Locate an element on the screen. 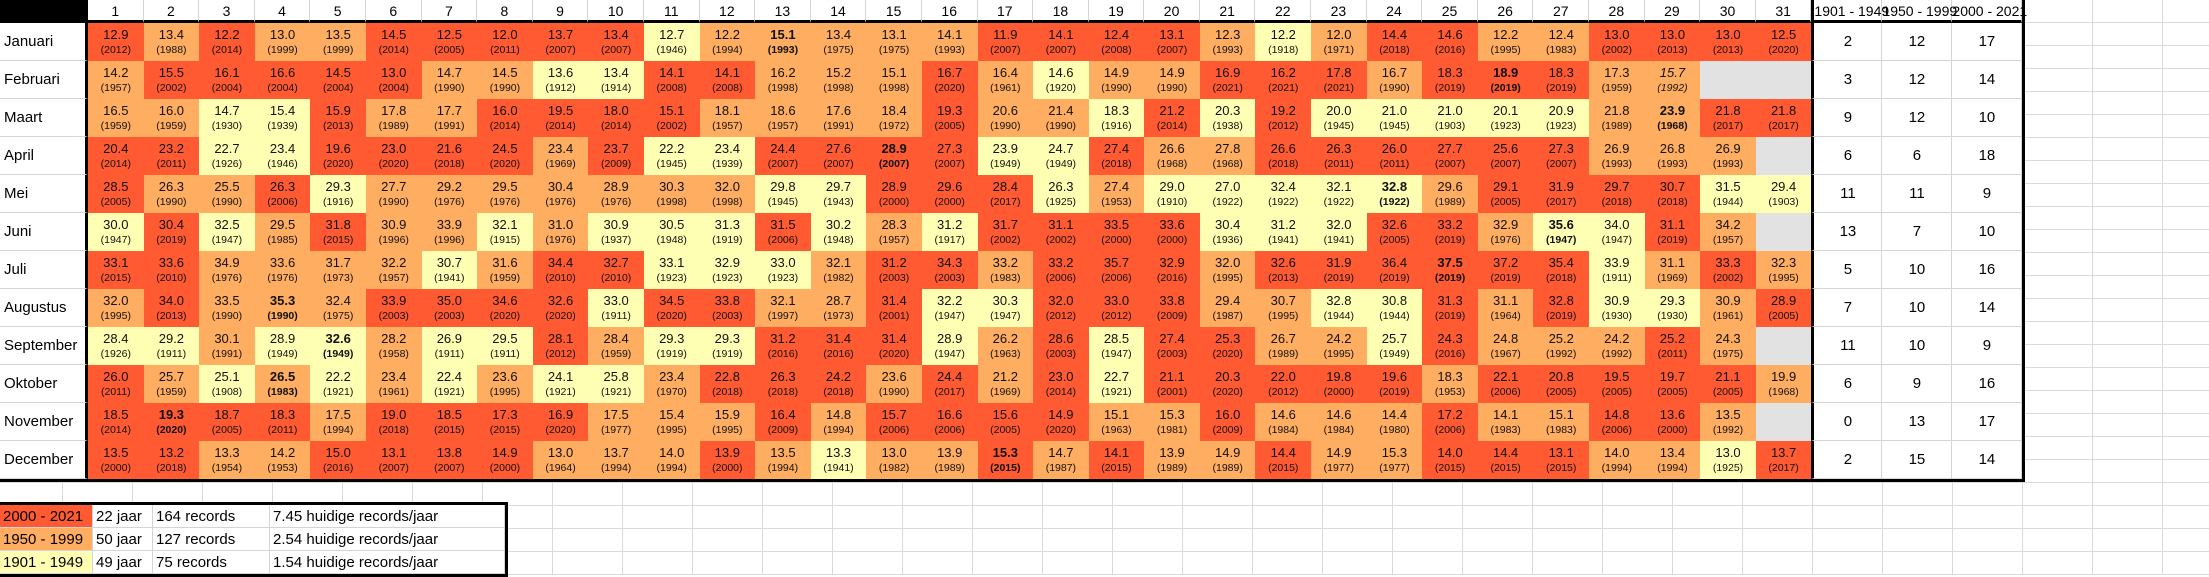  record-temperature: 32.7 is located at coordinates (616, 262).